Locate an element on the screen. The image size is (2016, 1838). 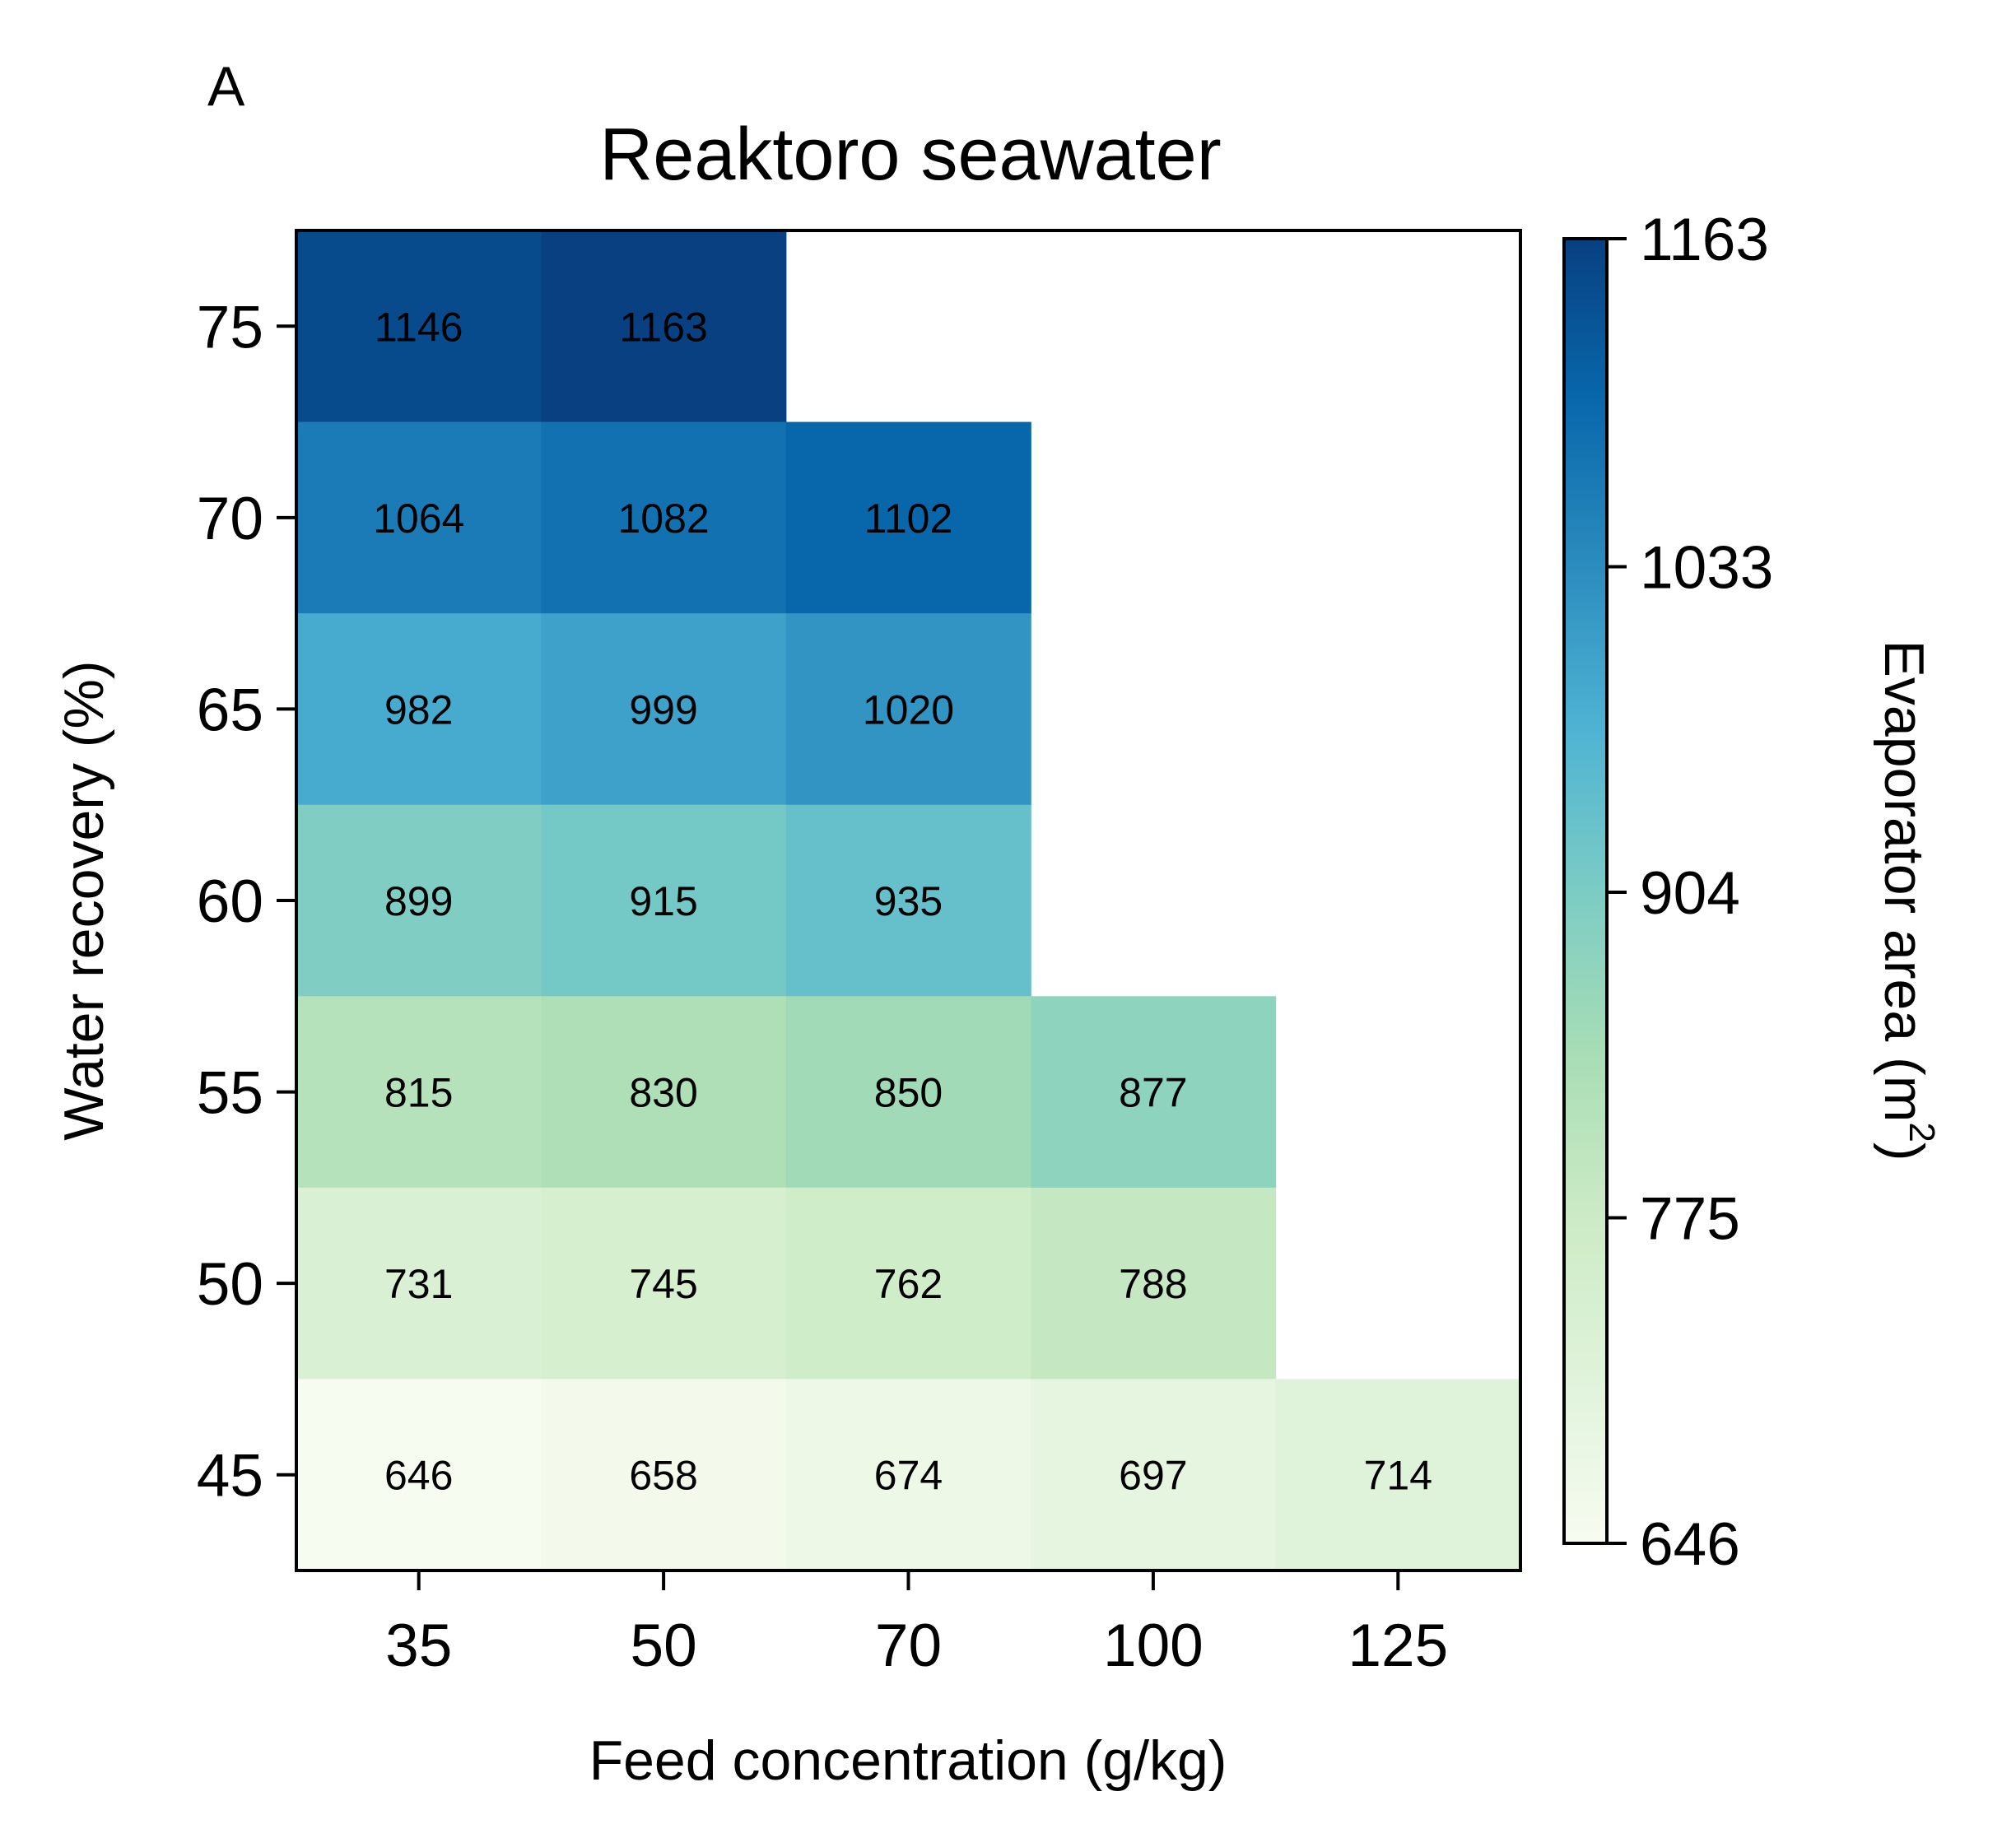
cell-value-label: 1163 is located at coordinates (663, 327).